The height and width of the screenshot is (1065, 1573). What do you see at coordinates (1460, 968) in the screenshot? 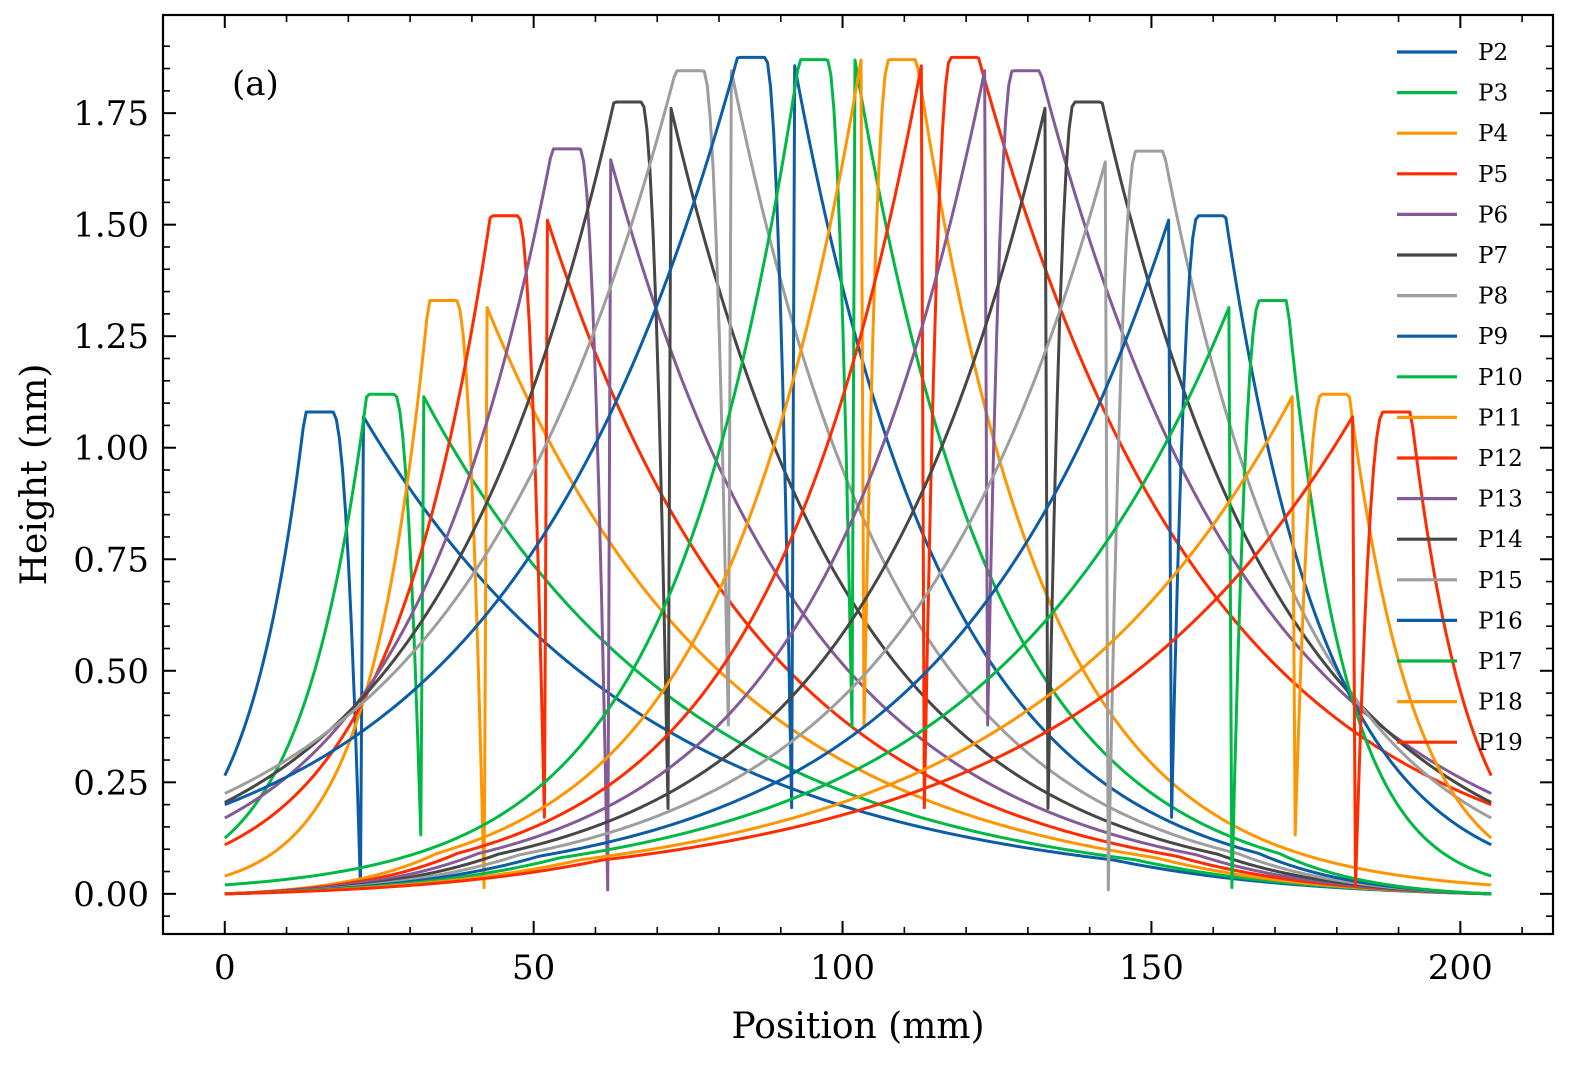
I see `x-tick-label: 200` at bounding box center [1460, 968].